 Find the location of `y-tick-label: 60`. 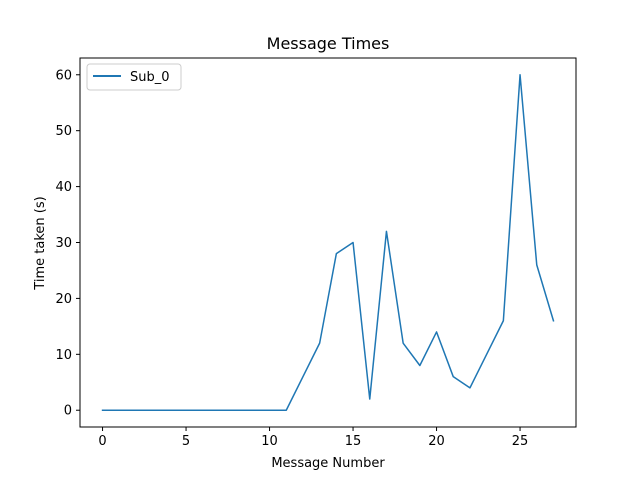

y-tick-label: 60 is located at coordinates (63, 75).